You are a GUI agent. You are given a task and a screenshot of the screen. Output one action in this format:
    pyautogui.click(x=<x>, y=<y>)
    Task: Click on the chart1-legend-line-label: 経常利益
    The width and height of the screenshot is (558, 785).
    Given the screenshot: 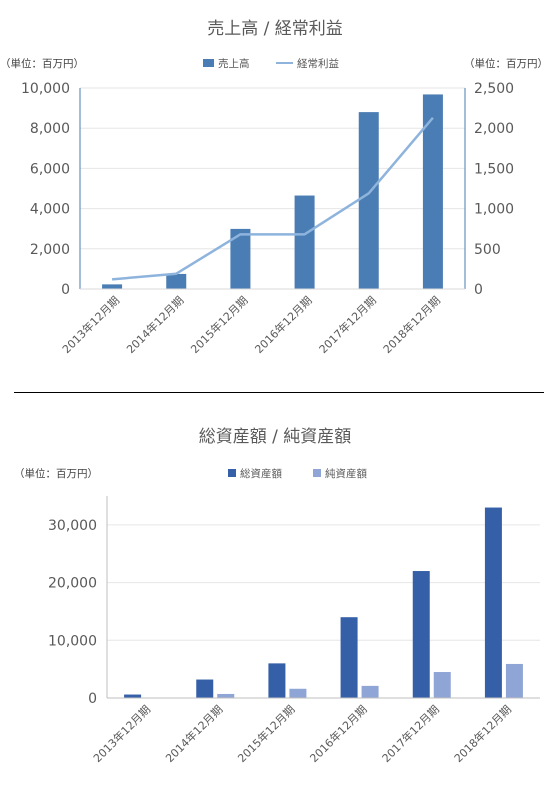 What is the action you would take?
    pyautogui.click(x=318, y=63)
    